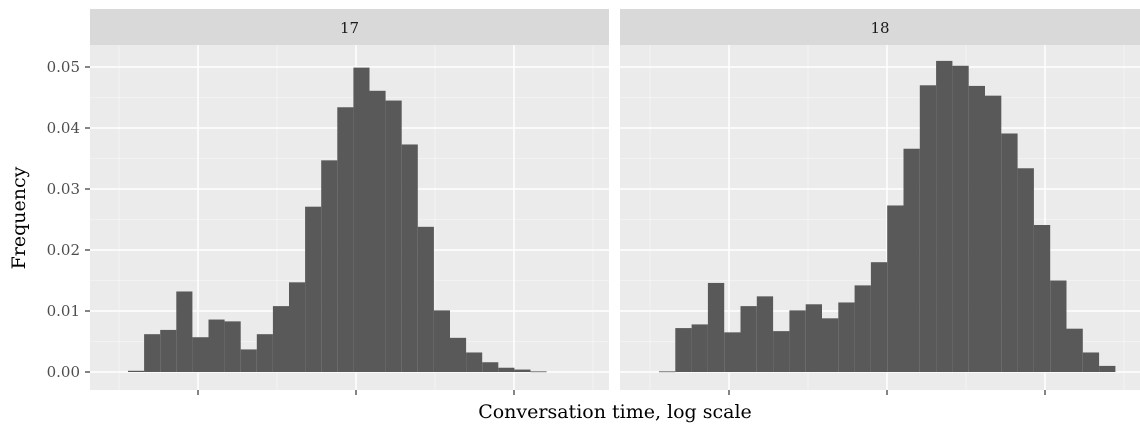 Image resolution: width=1140 pixels, height=428 pixels. I want to click on y-tick-label: 0.03, so click(63, 189).